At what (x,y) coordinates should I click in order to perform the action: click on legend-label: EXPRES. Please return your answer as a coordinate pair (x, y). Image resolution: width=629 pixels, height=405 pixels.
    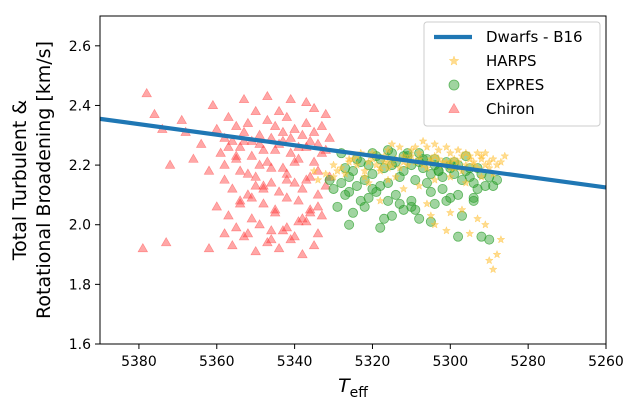
    Looking at the image, I should click on (515, 85).